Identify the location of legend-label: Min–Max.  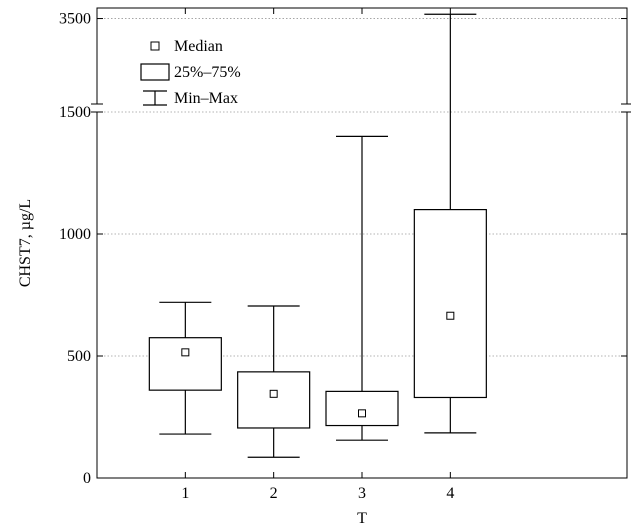
(206, 98).